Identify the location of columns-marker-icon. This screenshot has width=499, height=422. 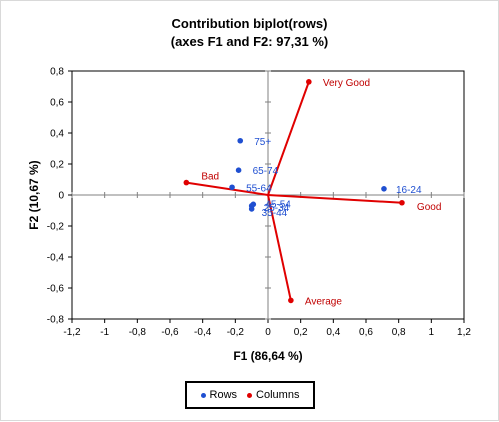
(250, 395).